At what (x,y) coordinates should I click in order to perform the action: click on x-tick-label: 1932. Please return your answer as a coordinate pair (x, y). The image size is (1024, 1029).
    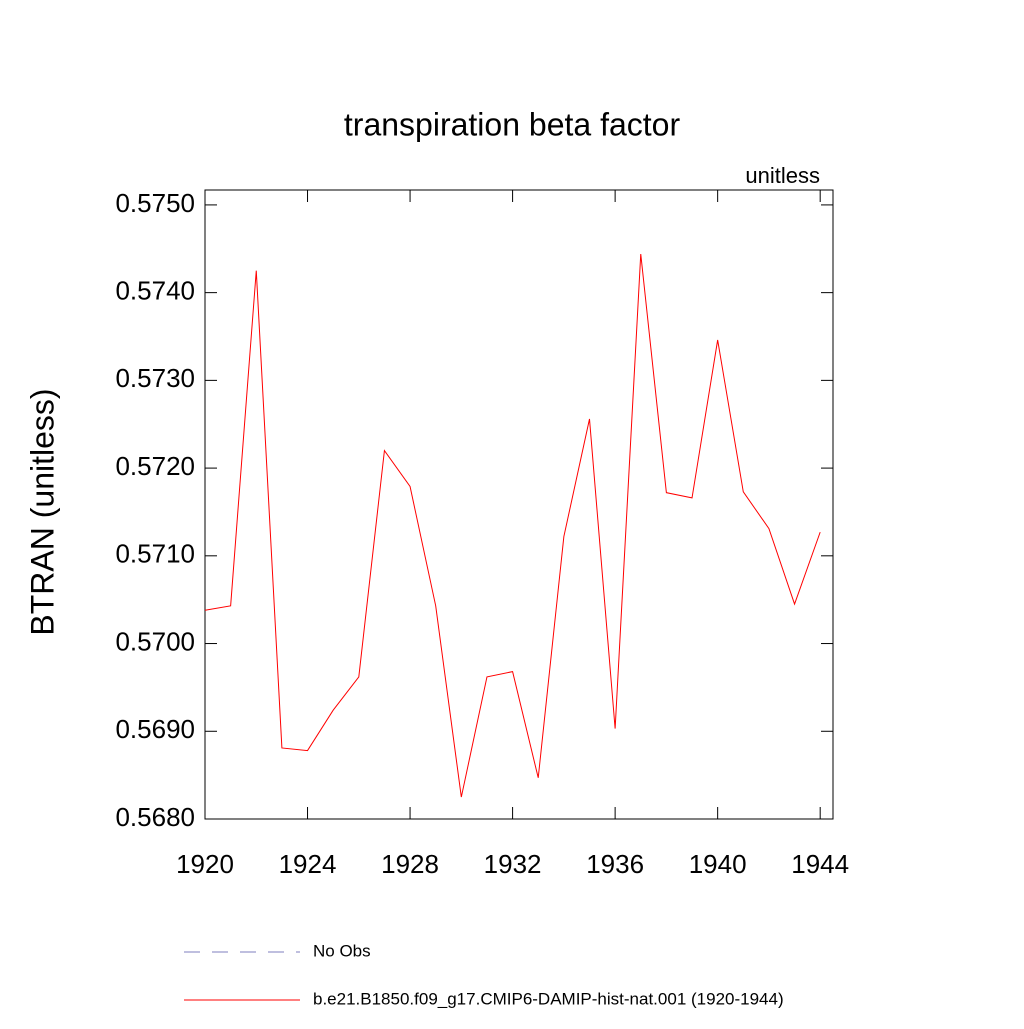
    Looking at the image, I should click on (513, 864).